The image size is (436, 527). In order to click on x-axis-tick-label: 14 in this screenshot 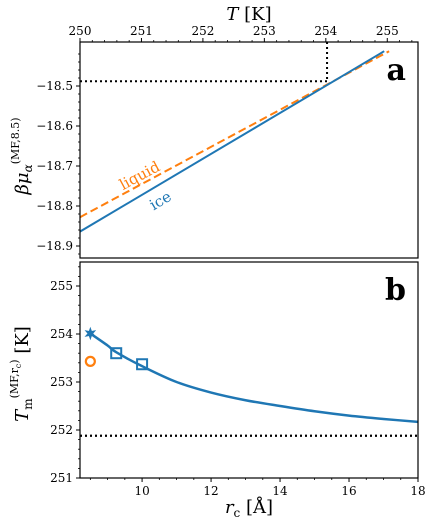, I will do `click(280, 491)`.